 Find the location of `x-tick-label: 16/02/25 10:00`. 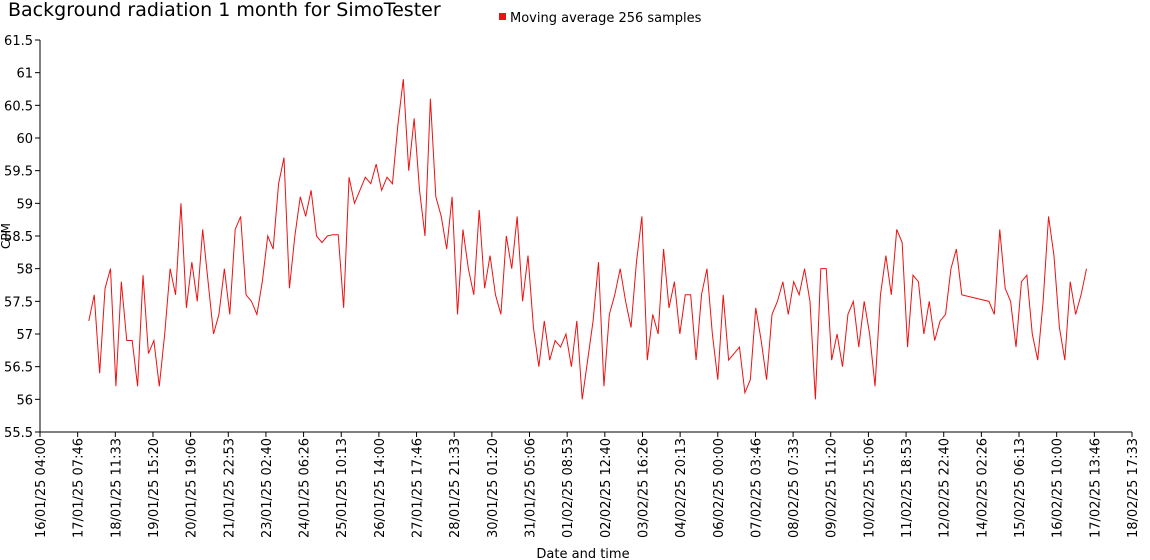

x-tick-label: 16/02/25 10:00 is located at coordinates (1058, 488).